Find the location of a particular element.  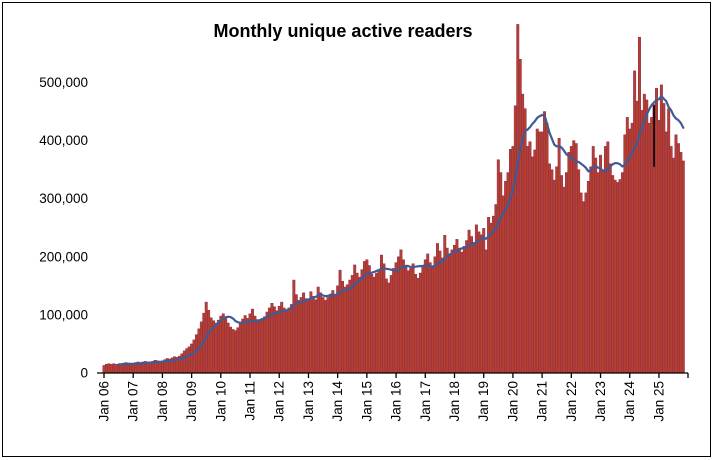

x-tick-label: Jan 11 is located at coordinates (250, 401).